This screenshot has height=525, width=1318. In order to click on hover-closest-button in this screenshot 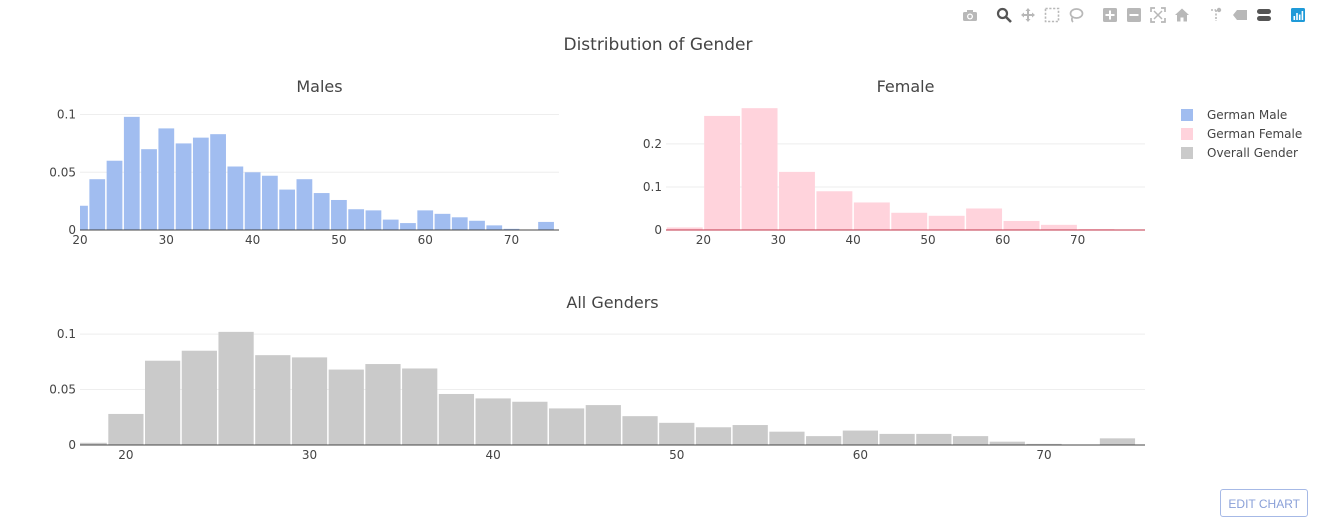, I will do `click(1240, 15)`.